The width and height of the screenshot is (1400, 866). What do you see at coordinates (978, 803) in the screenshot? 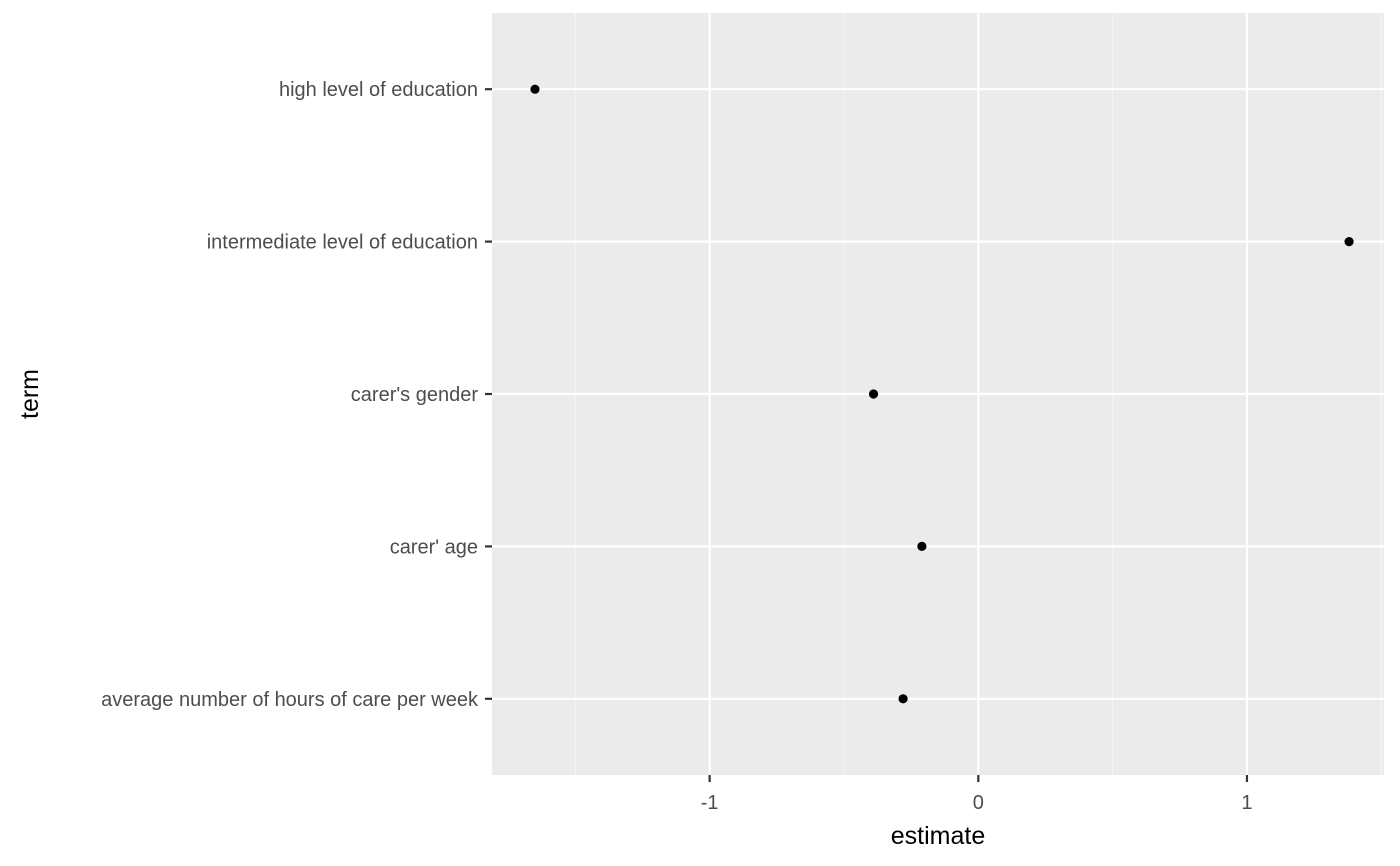
I see `x-tick-label: 0` at bounding box center [978, 803].